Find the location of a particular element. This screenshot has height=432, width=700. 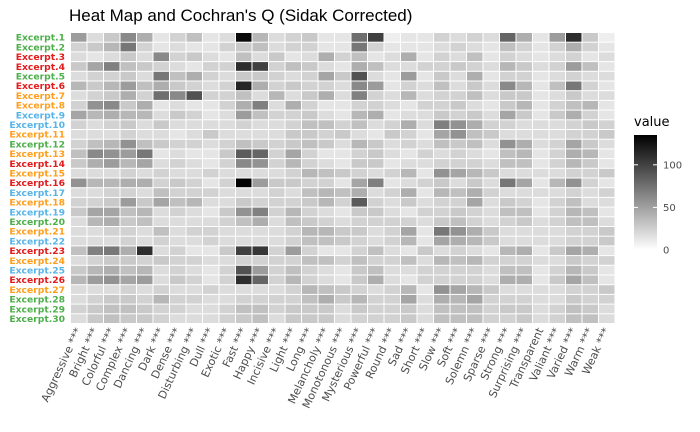

row-label: Excerpt.8 is located at coordinates (40, 106).